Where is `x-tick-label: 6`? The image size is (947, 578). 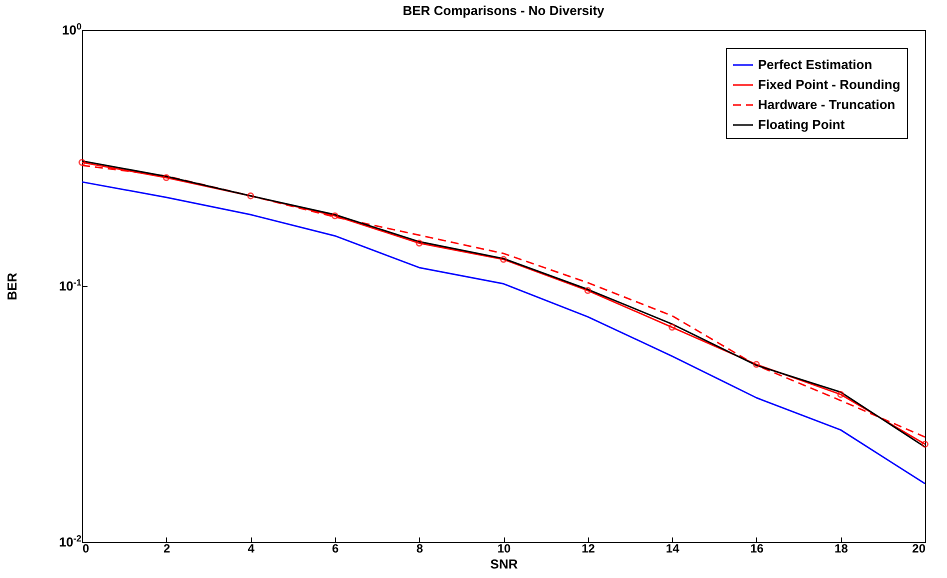 x-tick-label: 6 is located at coordinates (336, 549).